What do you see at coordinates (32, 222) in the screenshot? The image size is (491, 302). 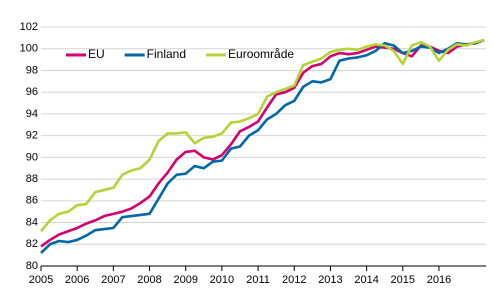 I see `y-tick-label: 84` at bounding box center [32, 222].